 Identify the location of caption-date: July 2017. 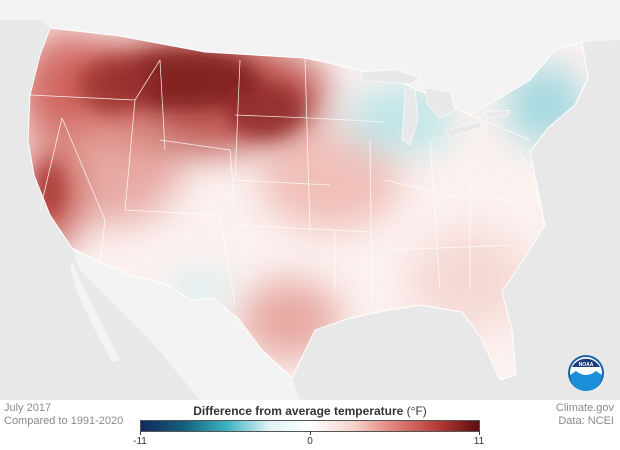
(28, 408).